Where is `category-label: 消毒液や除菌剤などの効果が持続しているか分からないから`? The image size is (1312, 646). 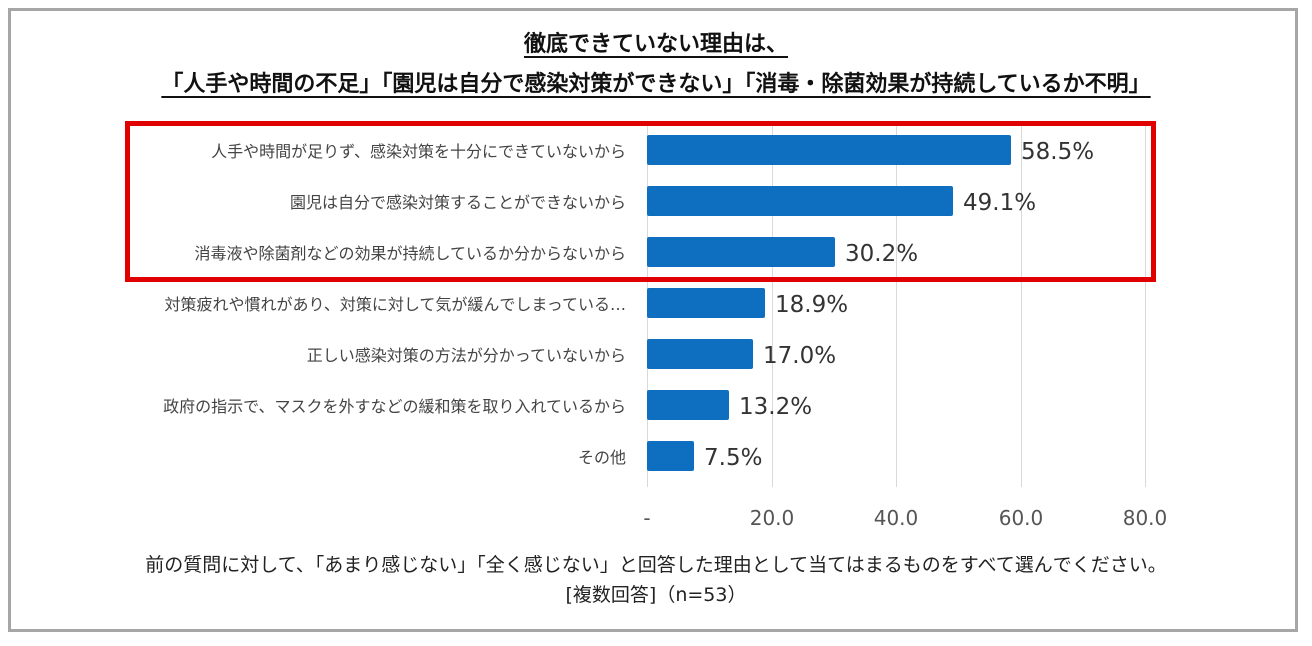
category-label: 消毒液や除菌剤などの効果が持続しているか分からないから is located at coordinates (410, 253).